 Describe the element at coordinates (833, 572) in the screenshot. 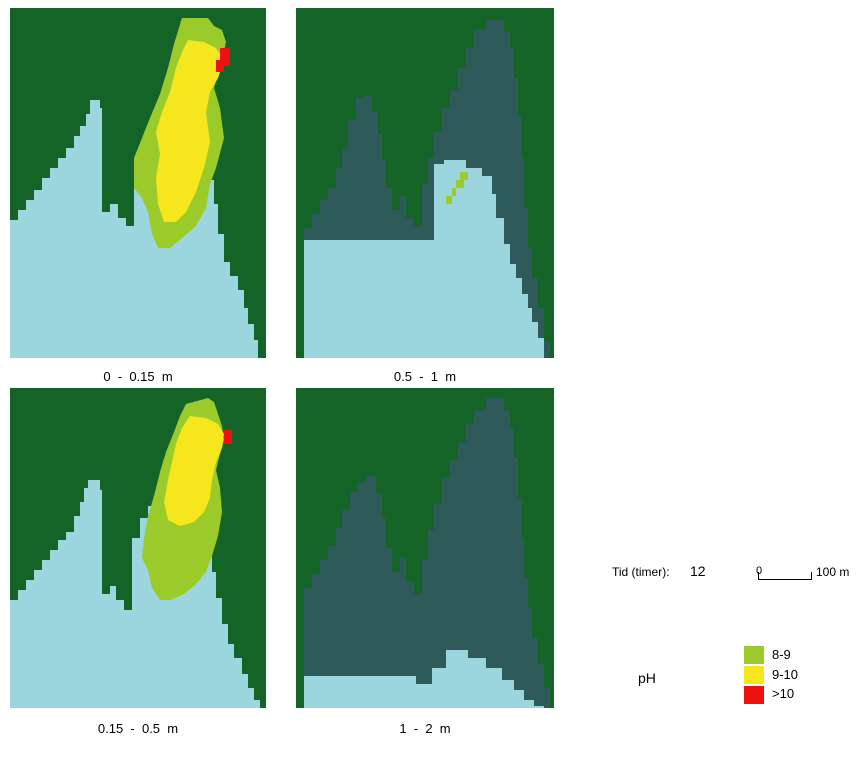

I see `scale-end-label: 100 m` at that location.